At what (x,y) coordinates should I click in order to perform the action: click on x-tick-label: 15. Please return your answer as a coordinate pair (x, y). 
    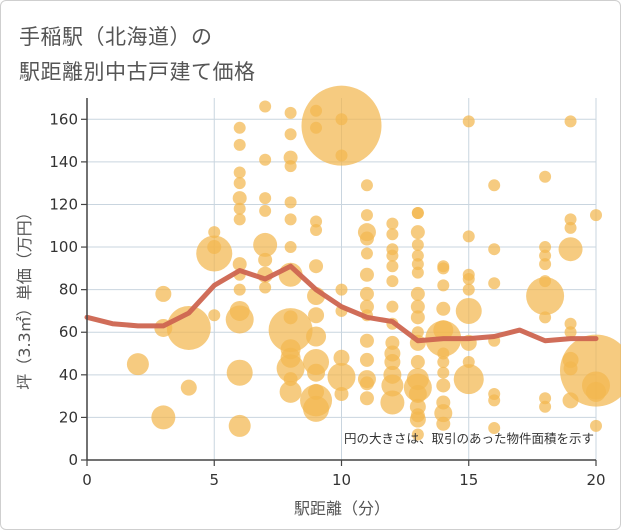
    Looking at the image, I should click on (468, 480).